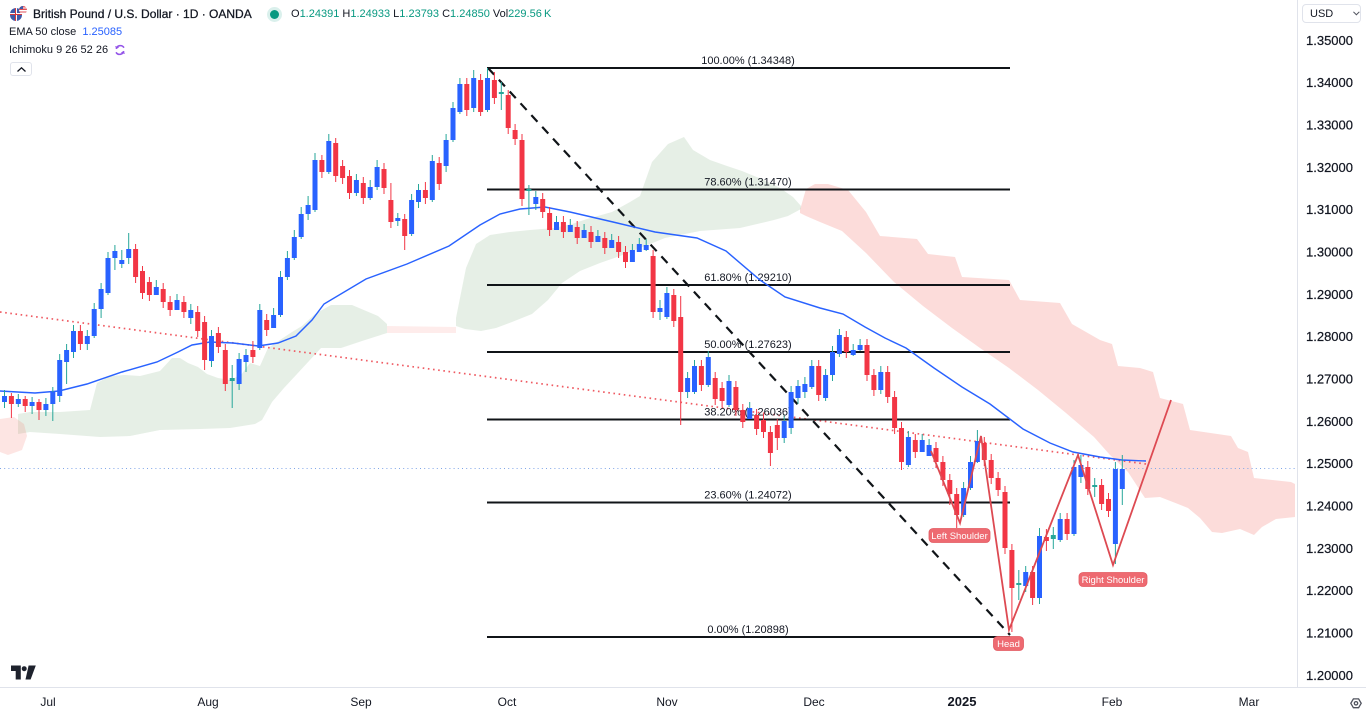  What do you see at coordinates (1329, 590) in the screenshot?
I see `svg-text: 1.22000` at bounding box center [1329, 590].